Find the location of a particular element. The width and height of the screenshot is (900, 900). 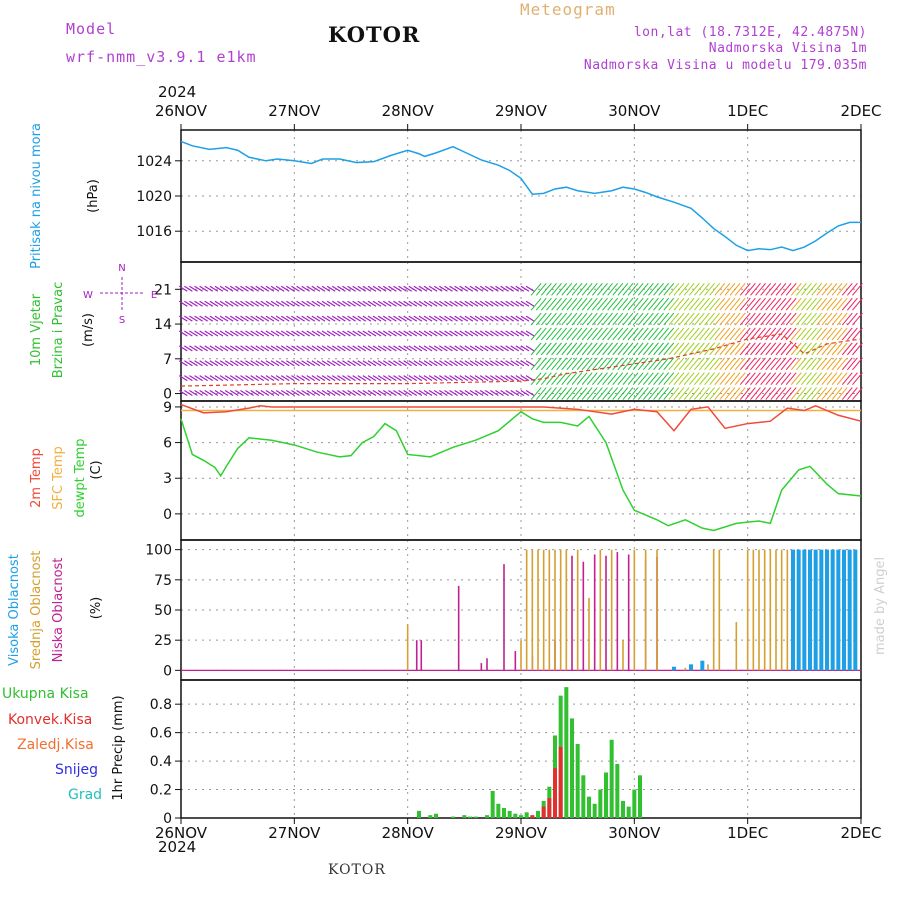

y-tick-label: 0.6 is located at coordinates (161, 734).